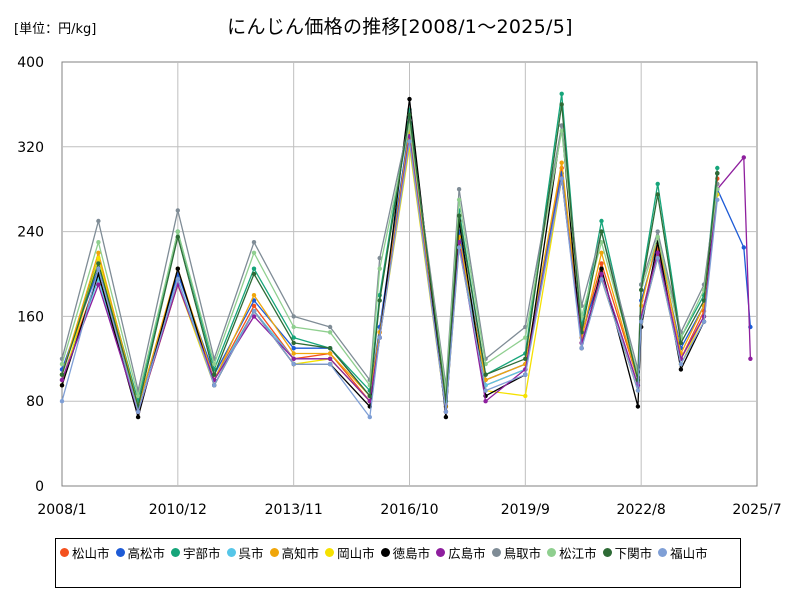 Image resolution: width=800 pixels, height=600 pixels. Describe the element at coordinates (30, 275) in the screenshot. I see `y-axis: 0 80 160 240 320 400` at that location.